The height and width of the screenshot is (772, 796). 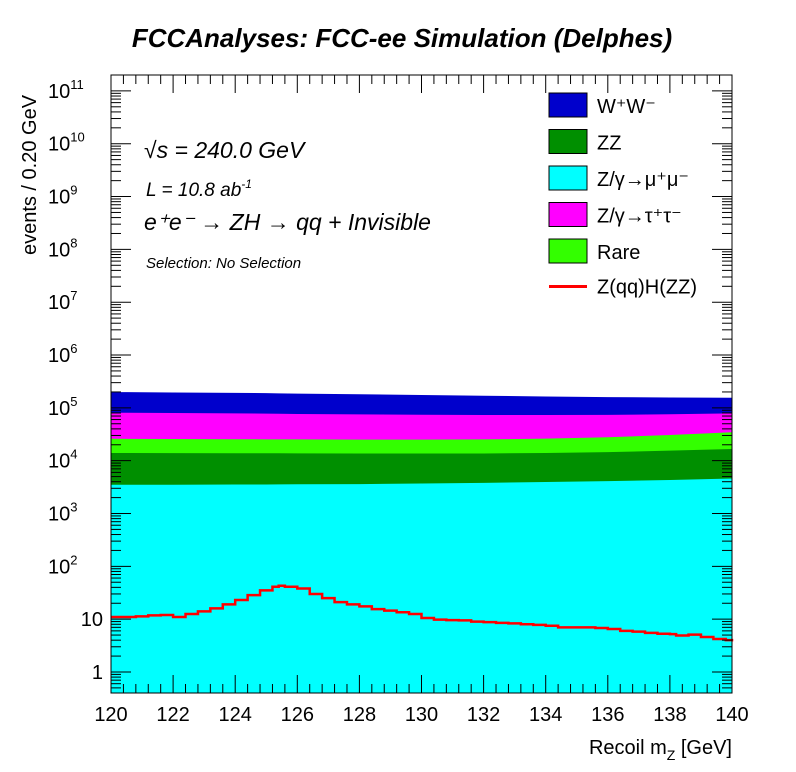 I want to click on x-tick-label: 130, so click(x=421, y=715).